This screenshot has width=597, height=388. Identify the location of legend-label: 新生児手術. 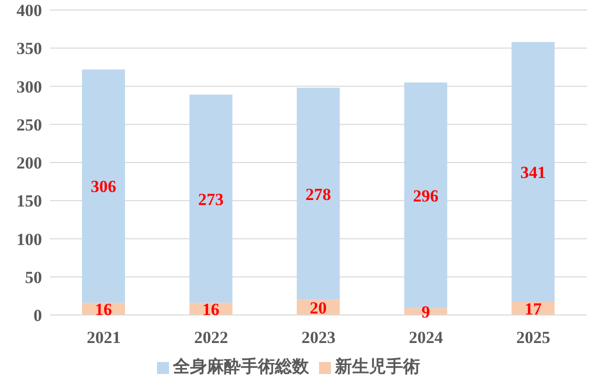
(377, 366).